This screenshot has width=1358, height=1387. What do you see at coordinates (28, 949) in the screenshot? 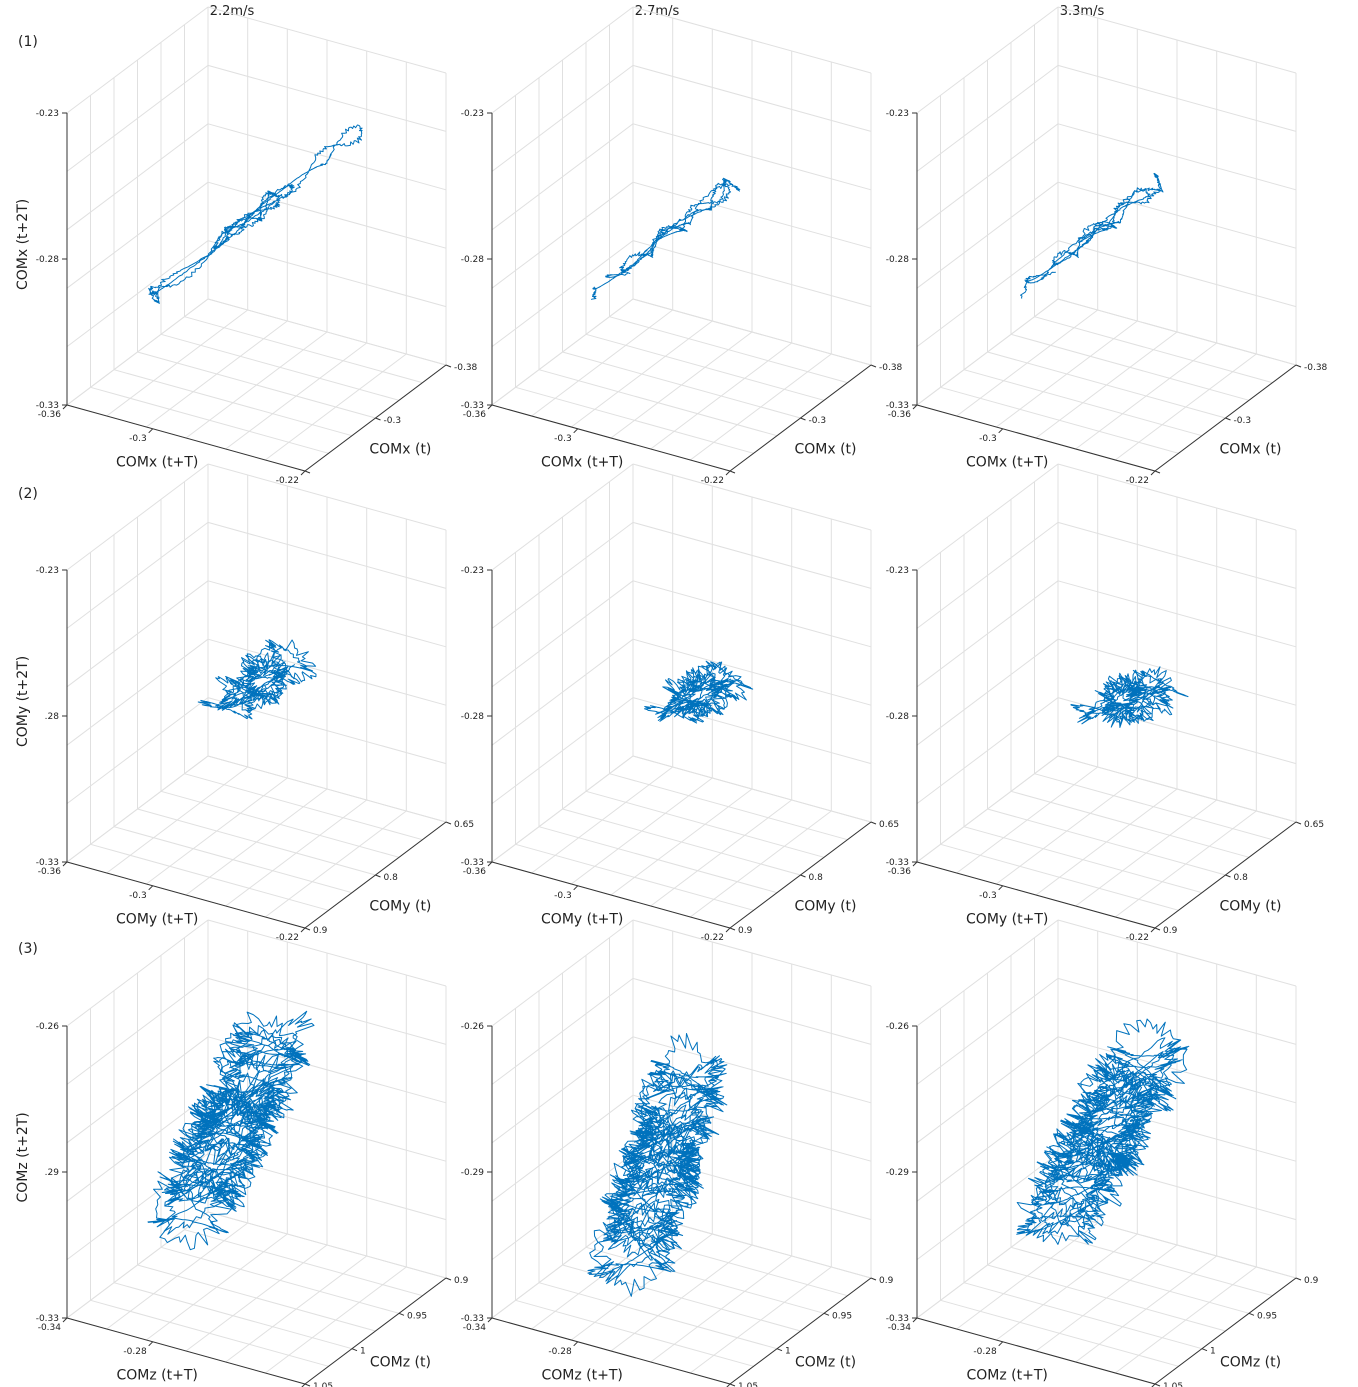
I see `row-label-3: (3)` at bounding box center [28, 949].